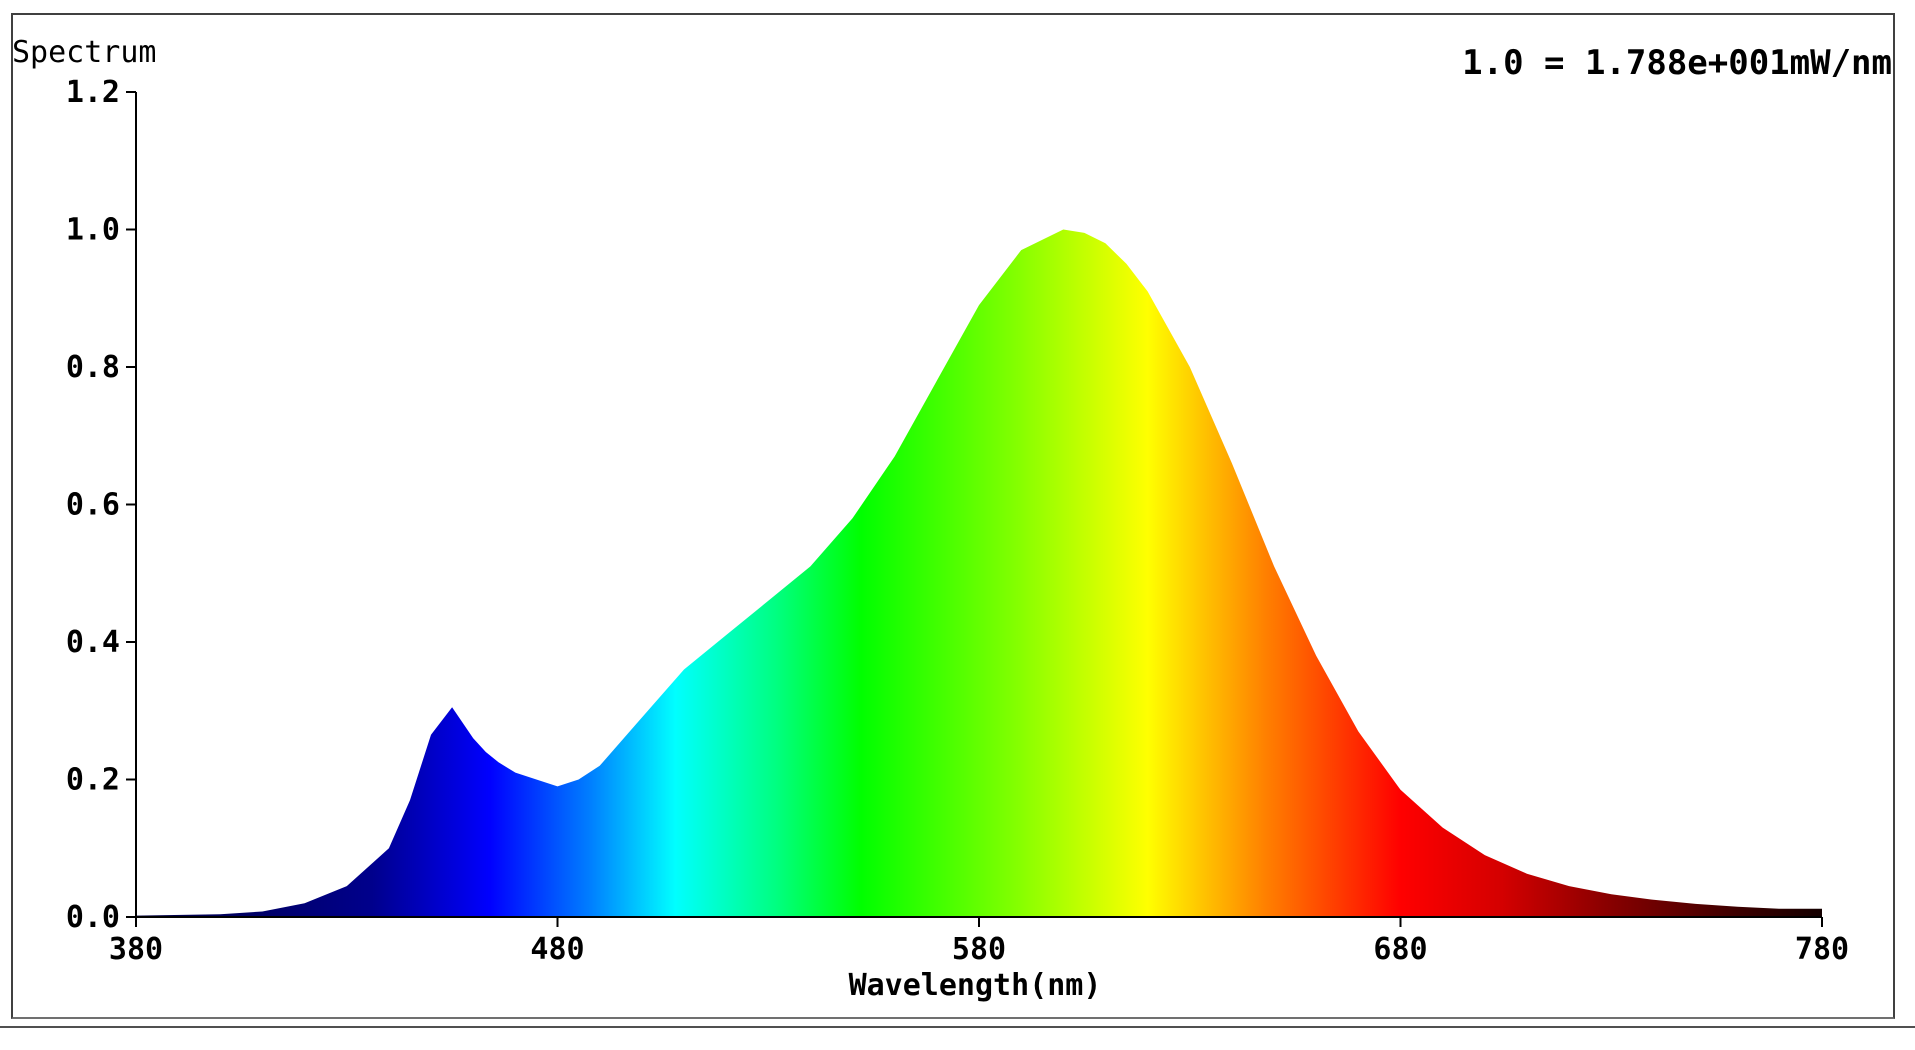 The image size is (1915, 1050). I want to click on y-tick-label: 0.0, so click(93, 917).